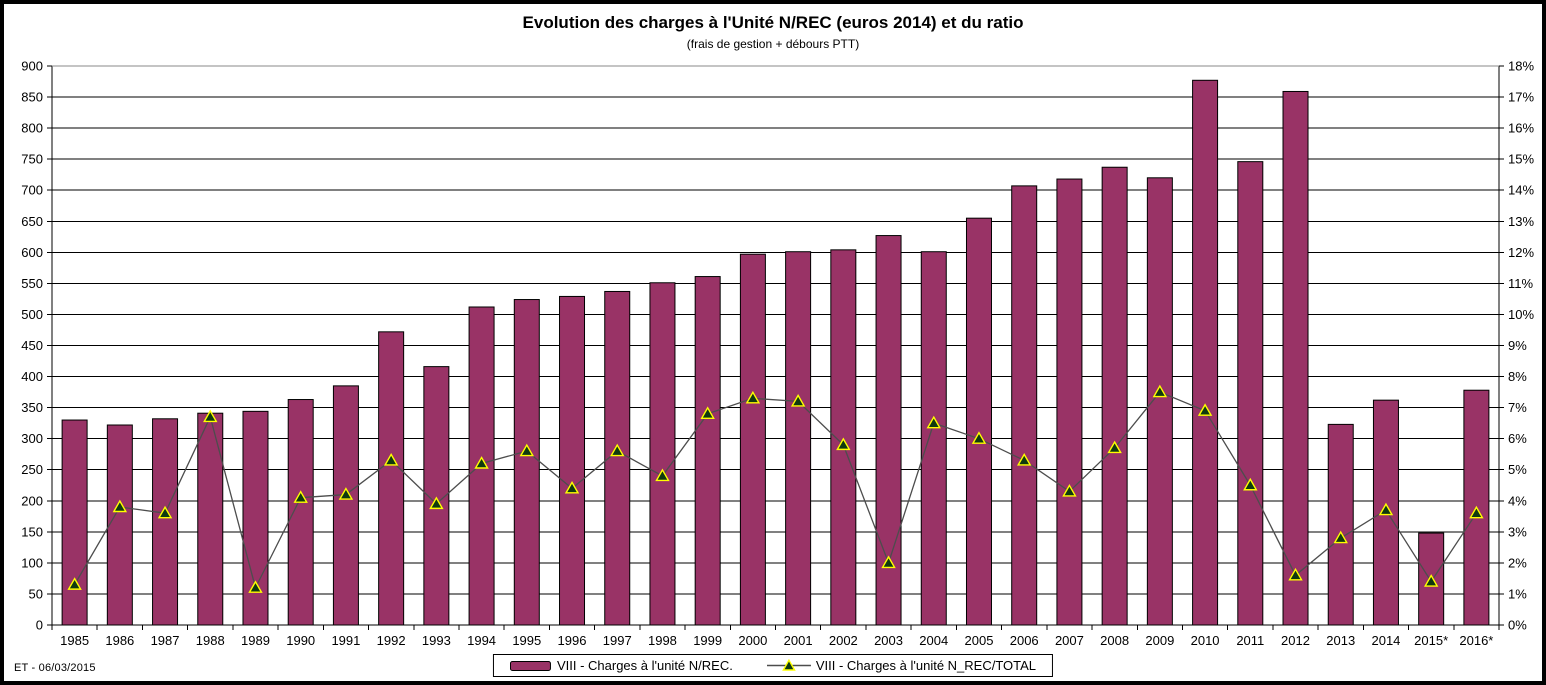 Image resolution: width=1546 pixels, height=685 pixels. Describe the element at coordinates (1521, 252) in the screenshot. I see `right-axis-label: 12%` at that location.